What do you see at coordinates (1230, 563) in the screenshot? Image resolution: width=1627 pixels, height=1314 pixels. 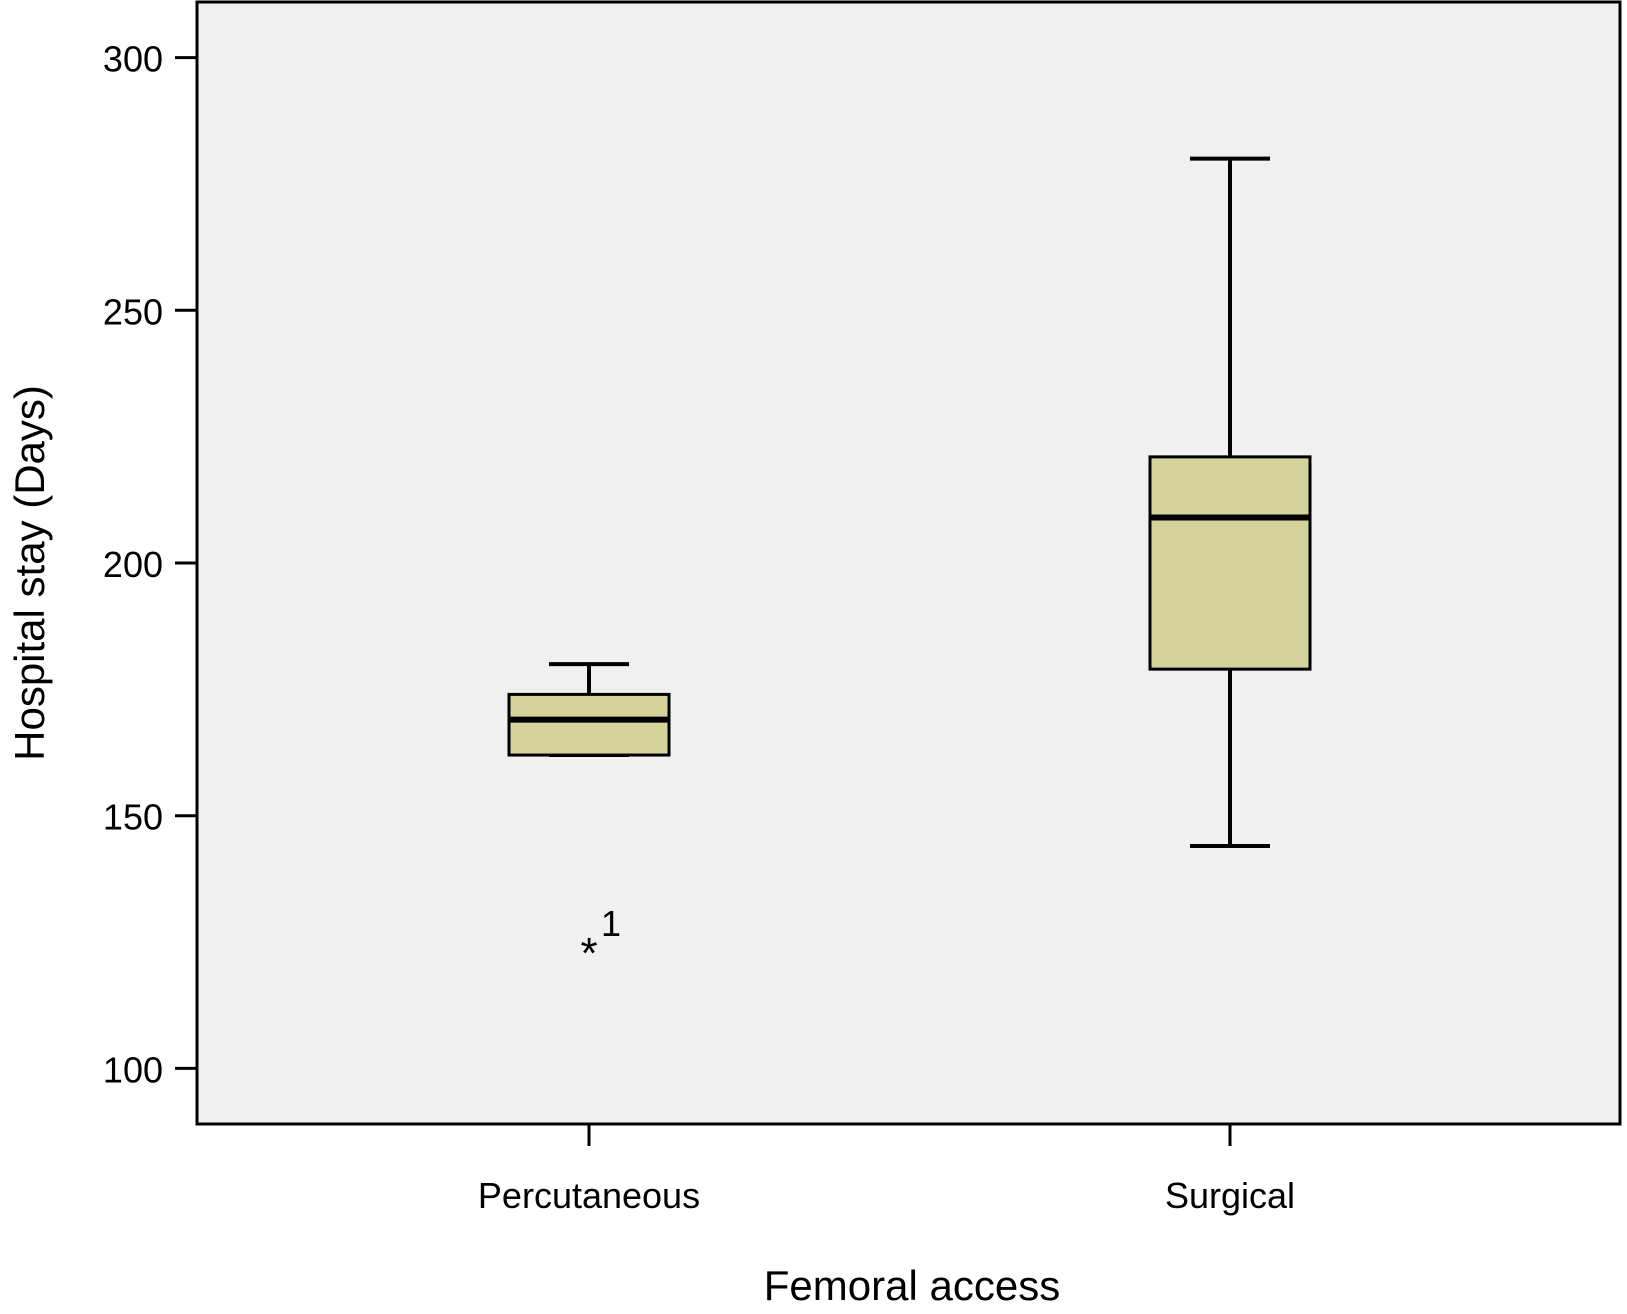 I see `iqr-box-surgical` at bounding box center [1230, 563].